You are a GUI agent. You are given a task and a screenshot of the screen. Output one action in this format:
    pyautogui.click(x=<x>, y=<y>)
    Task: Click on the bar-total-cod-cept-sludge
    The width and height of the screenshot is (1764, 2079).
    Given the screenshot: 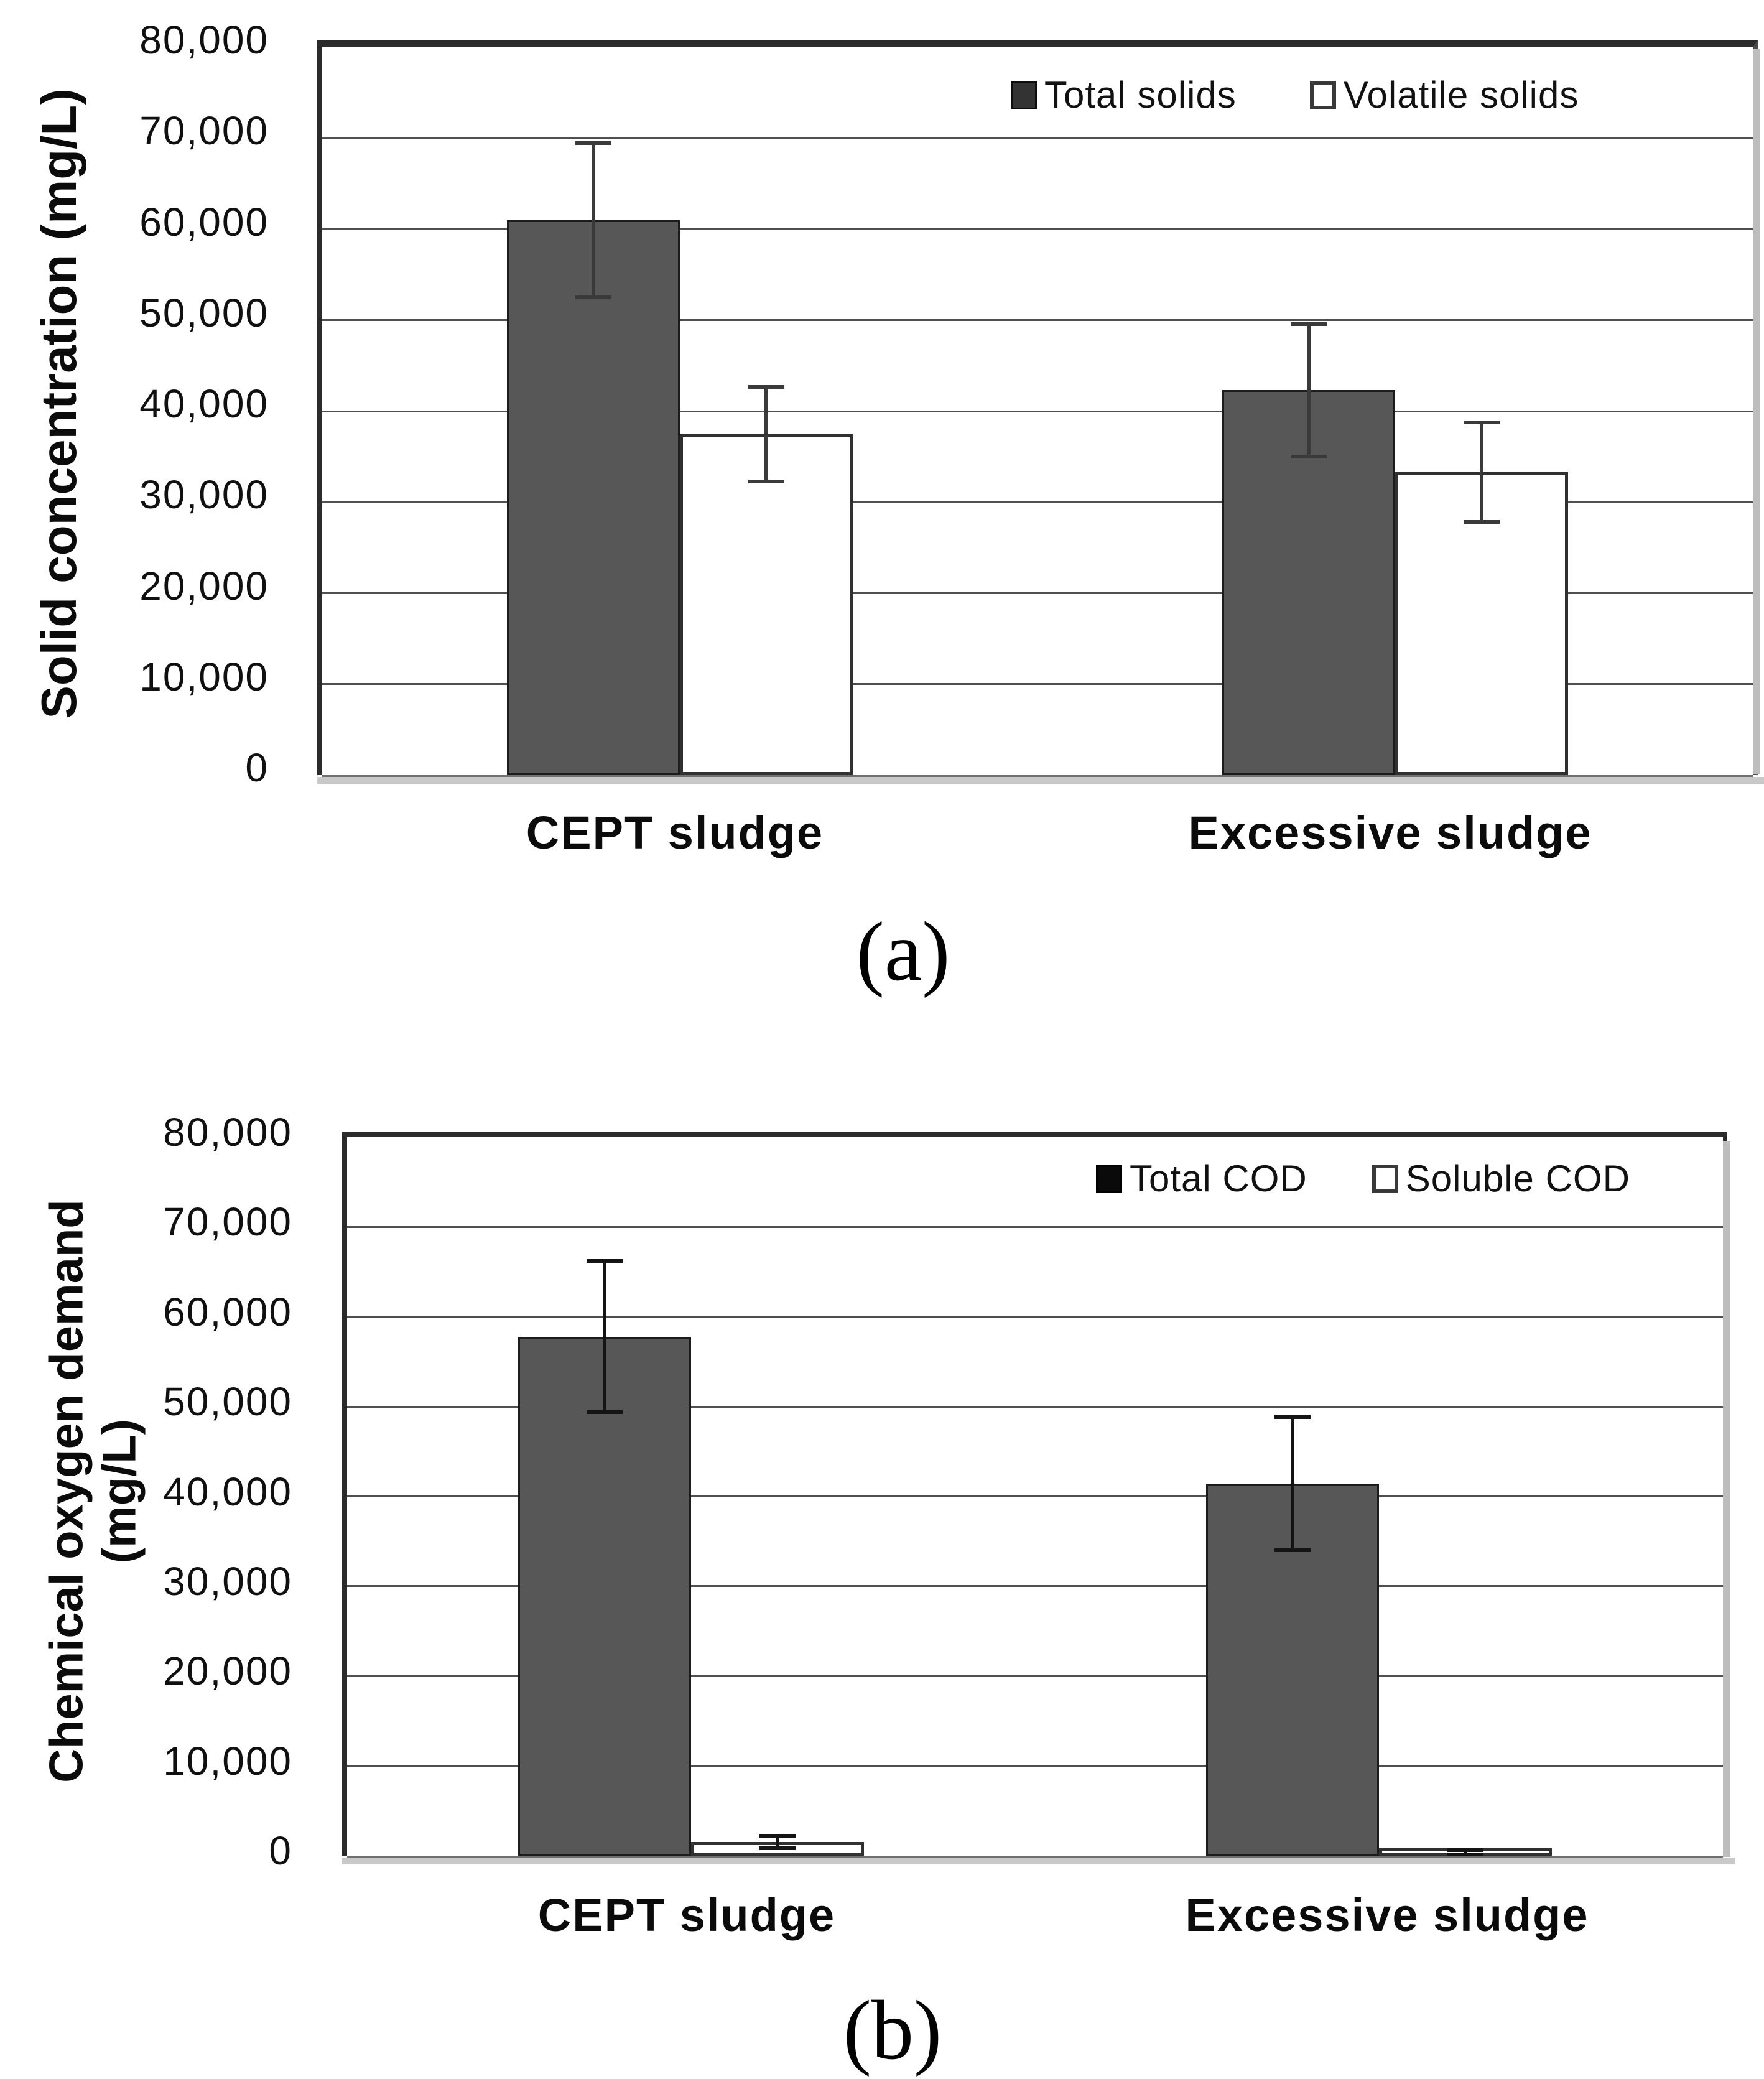 What is the action you would take?
    pyautogui.click(x=604, y=1596)
    